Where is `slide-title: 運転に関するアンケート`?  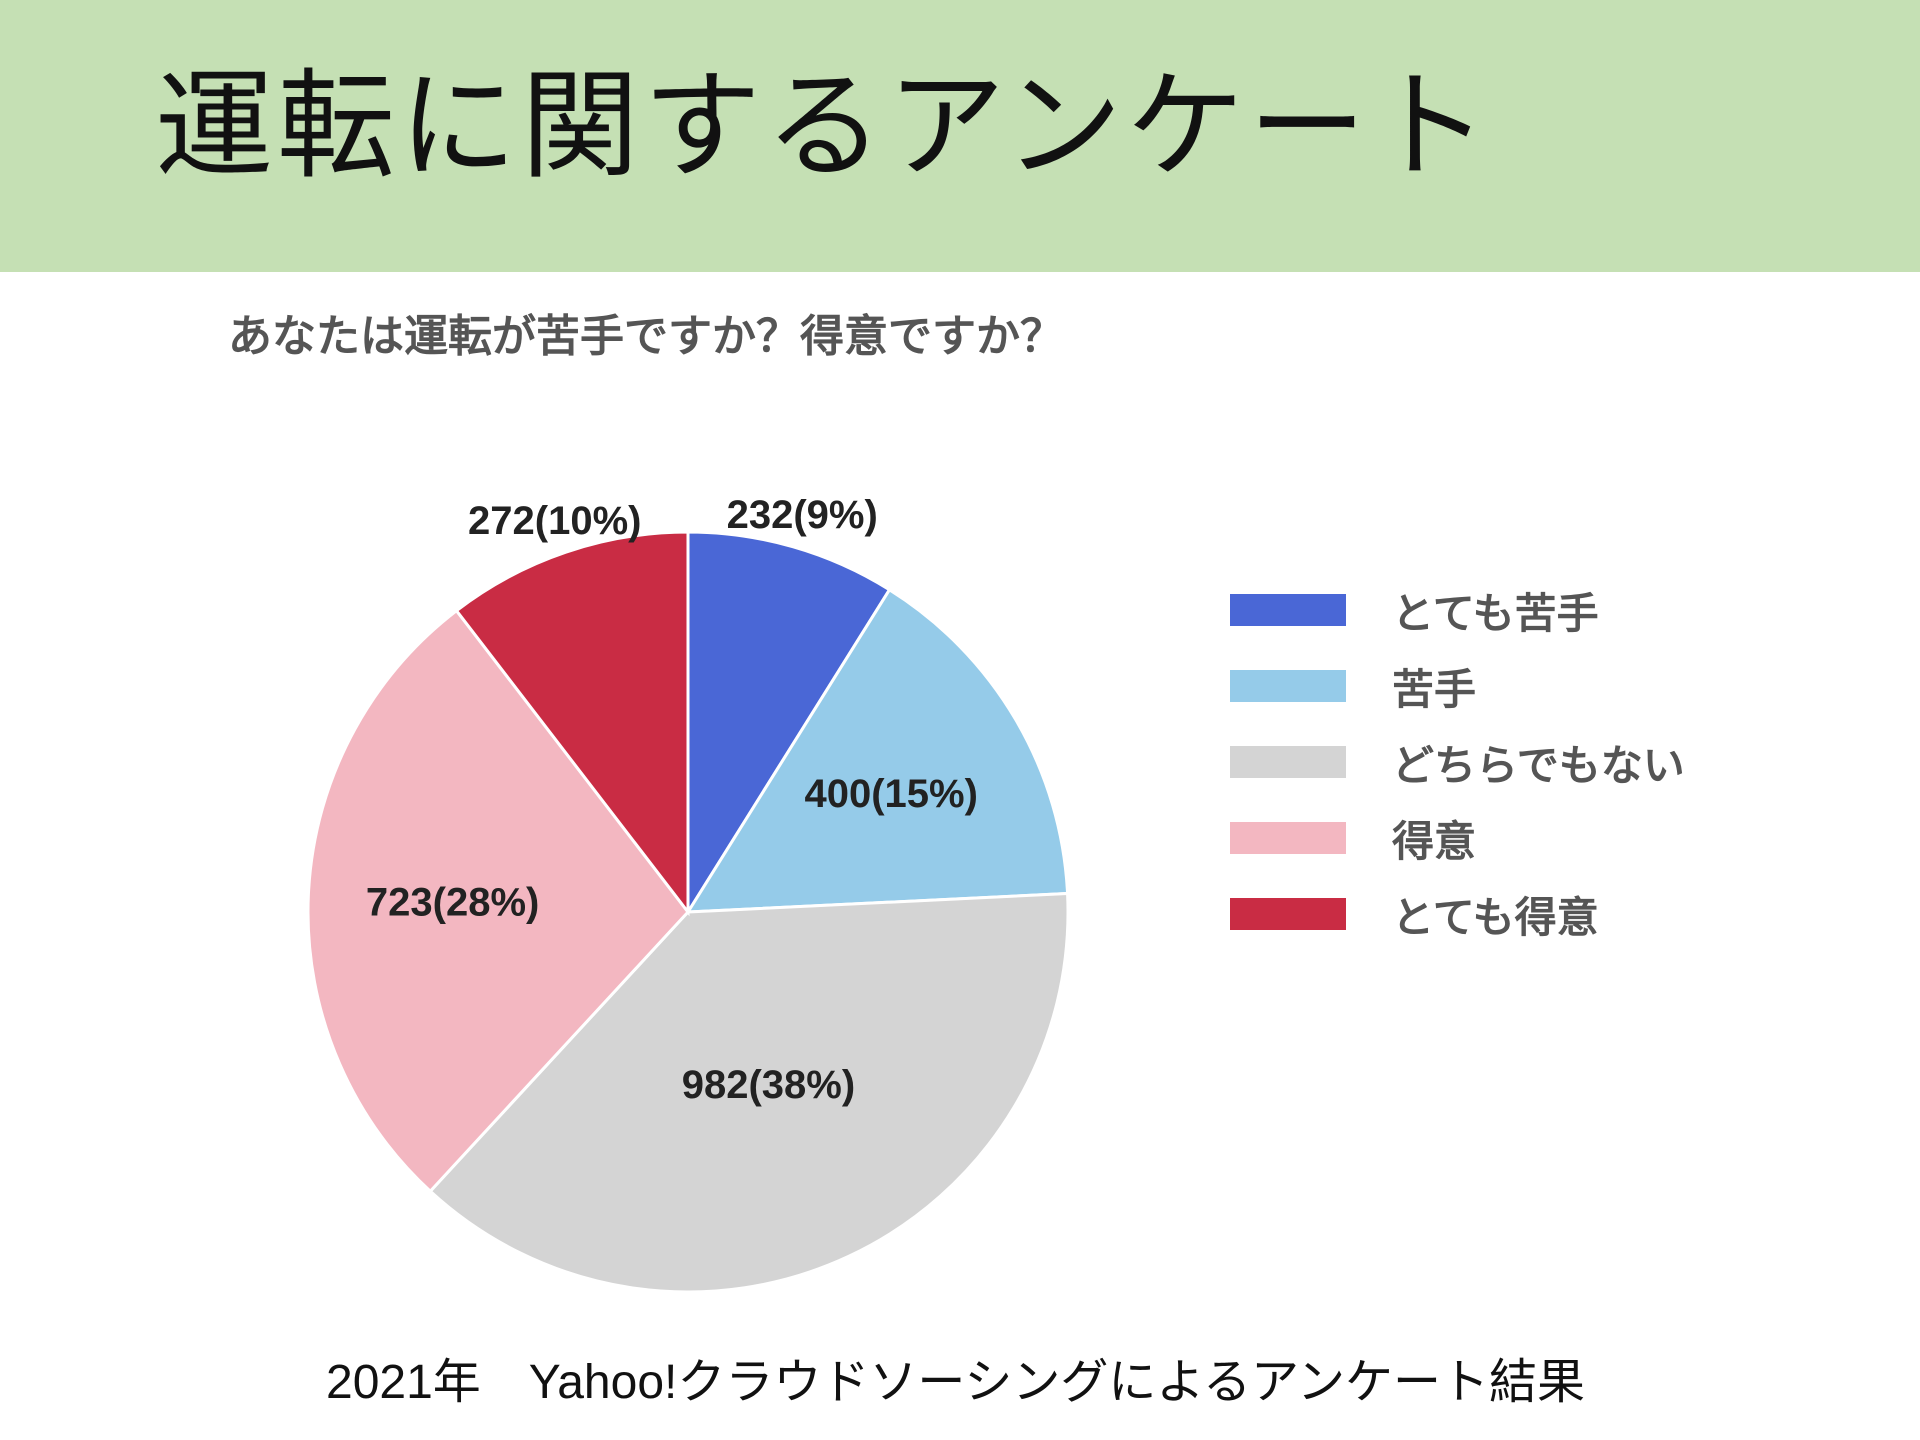 slide-title: 運転に関するアンケート is located at coordinates (824, 126).